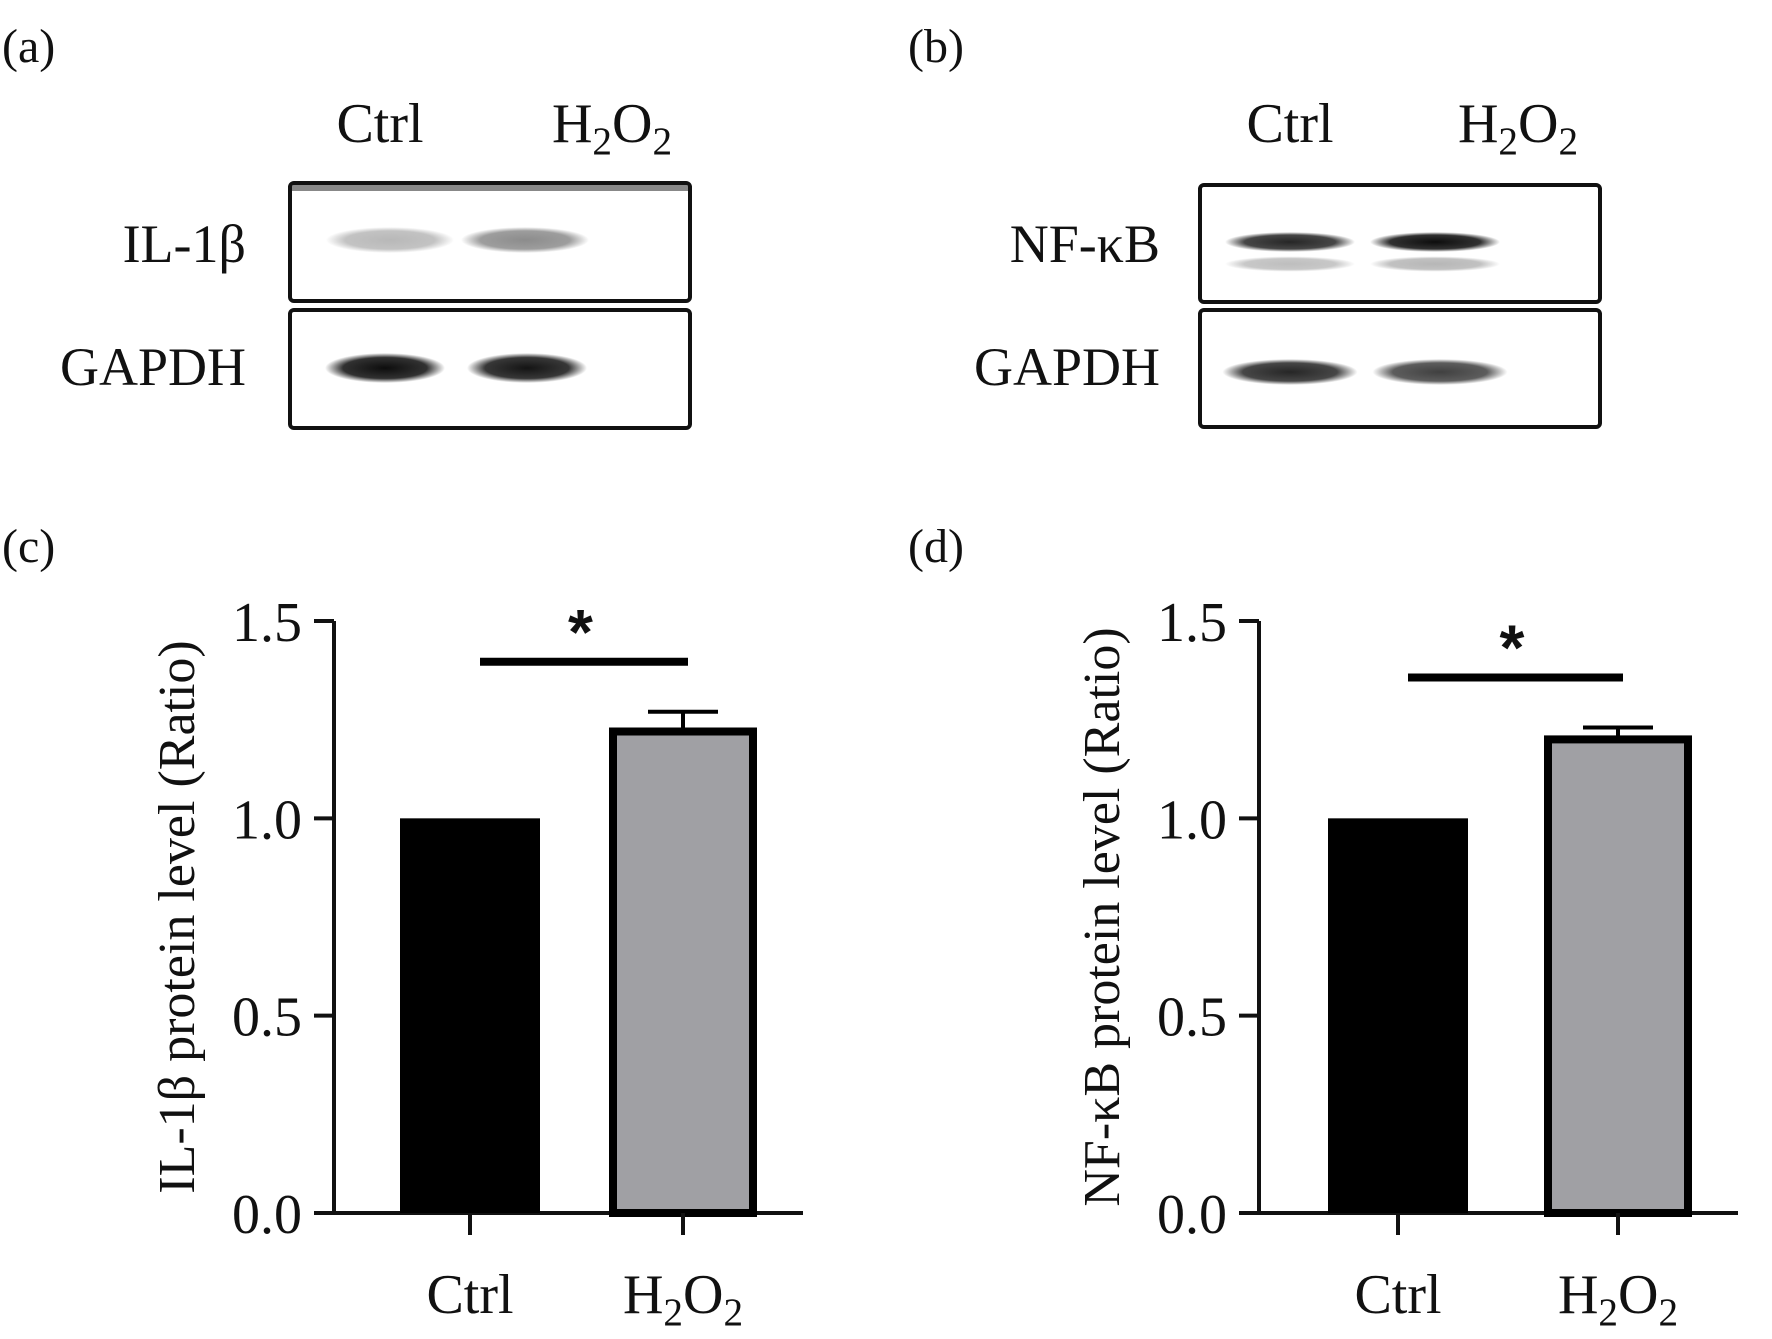 The height and width of the screenshot is (1339, 1772). What do you see at coordinates (1435, 264) in the screenshot?
I see `blot-band-2-lower` at bounding box center [1435, 264].